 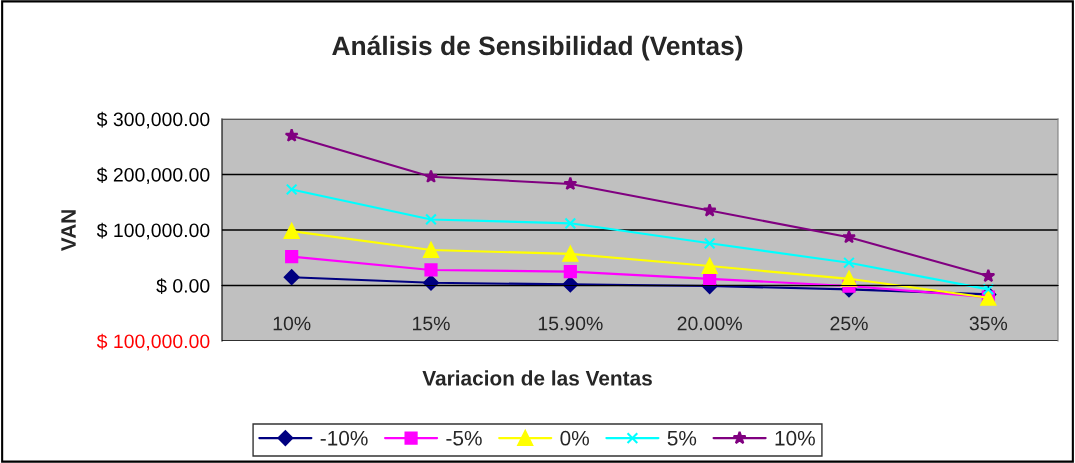 What do you see at coordinates (344, 438) in the screenshot?
I see `legend-label: -10%` at bounding box center [344, 438].